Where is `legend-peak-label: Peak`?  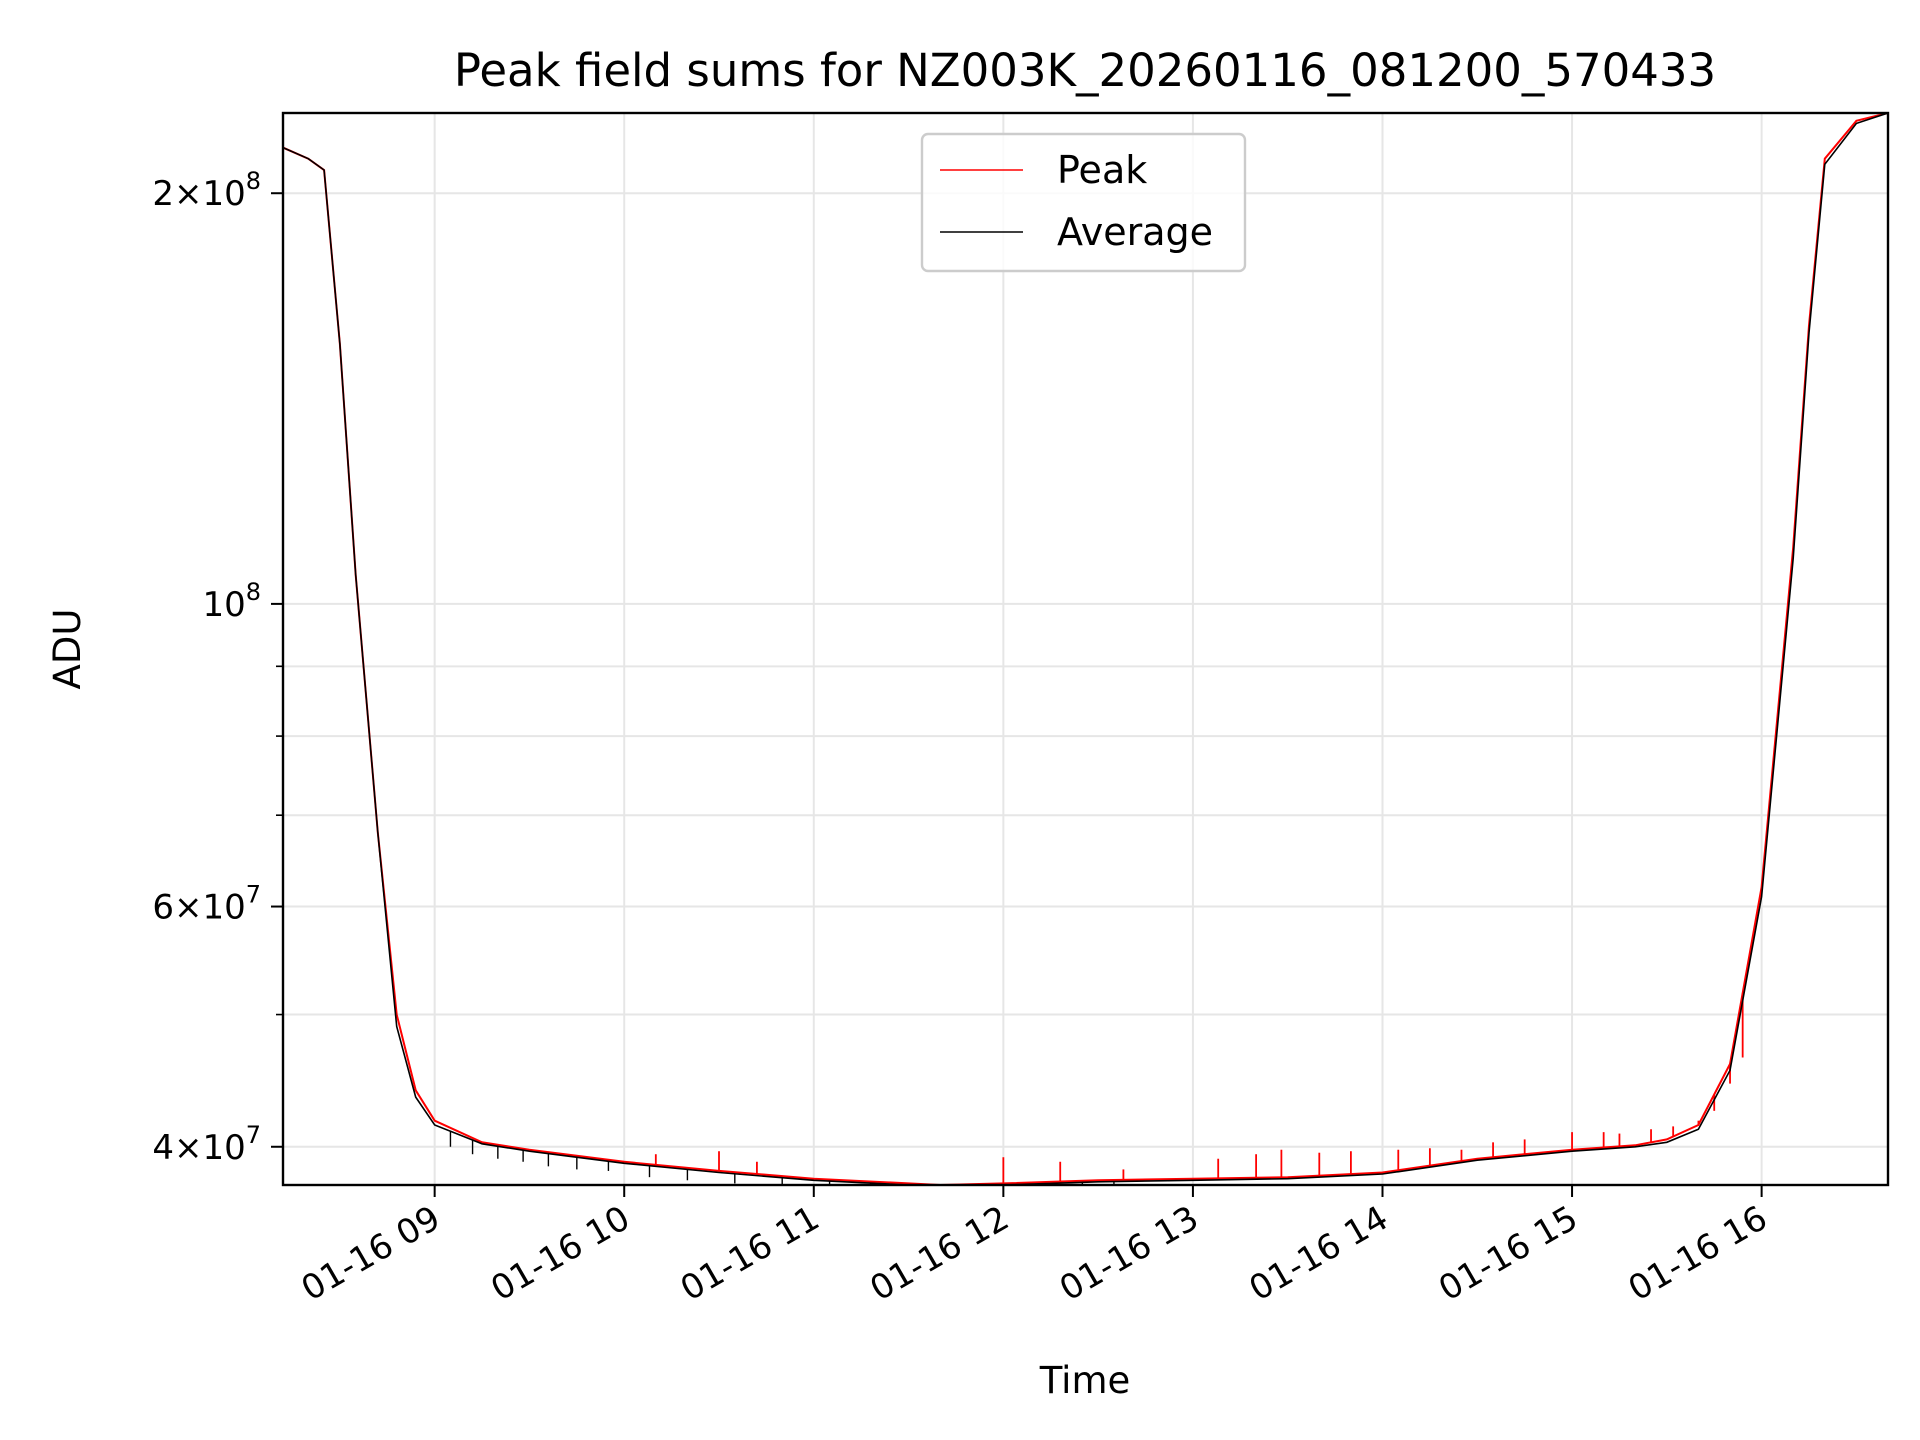 legend-peak-label: Peak is located at coordinates (1102, 170).